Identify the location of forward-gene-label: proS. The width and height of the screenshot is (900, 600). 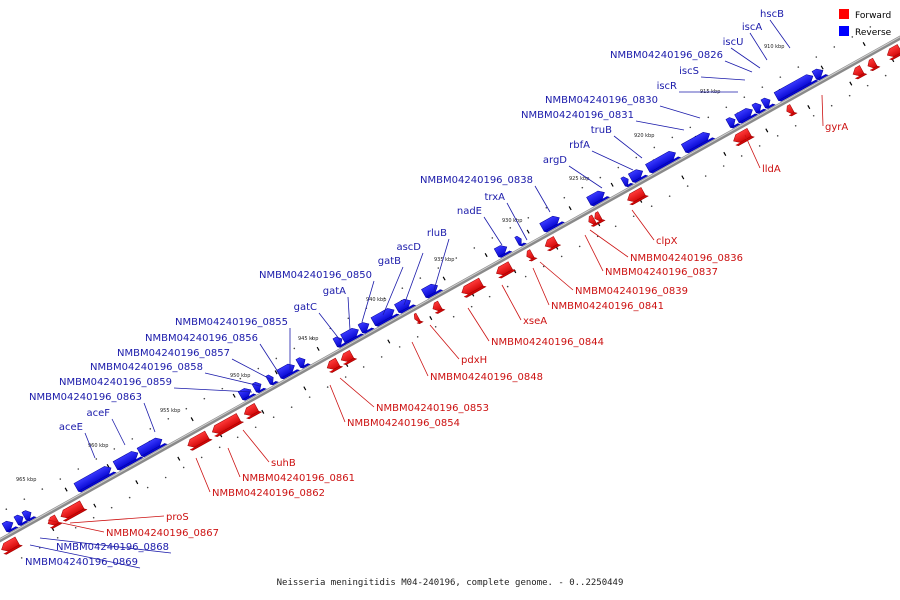
(177, 517).